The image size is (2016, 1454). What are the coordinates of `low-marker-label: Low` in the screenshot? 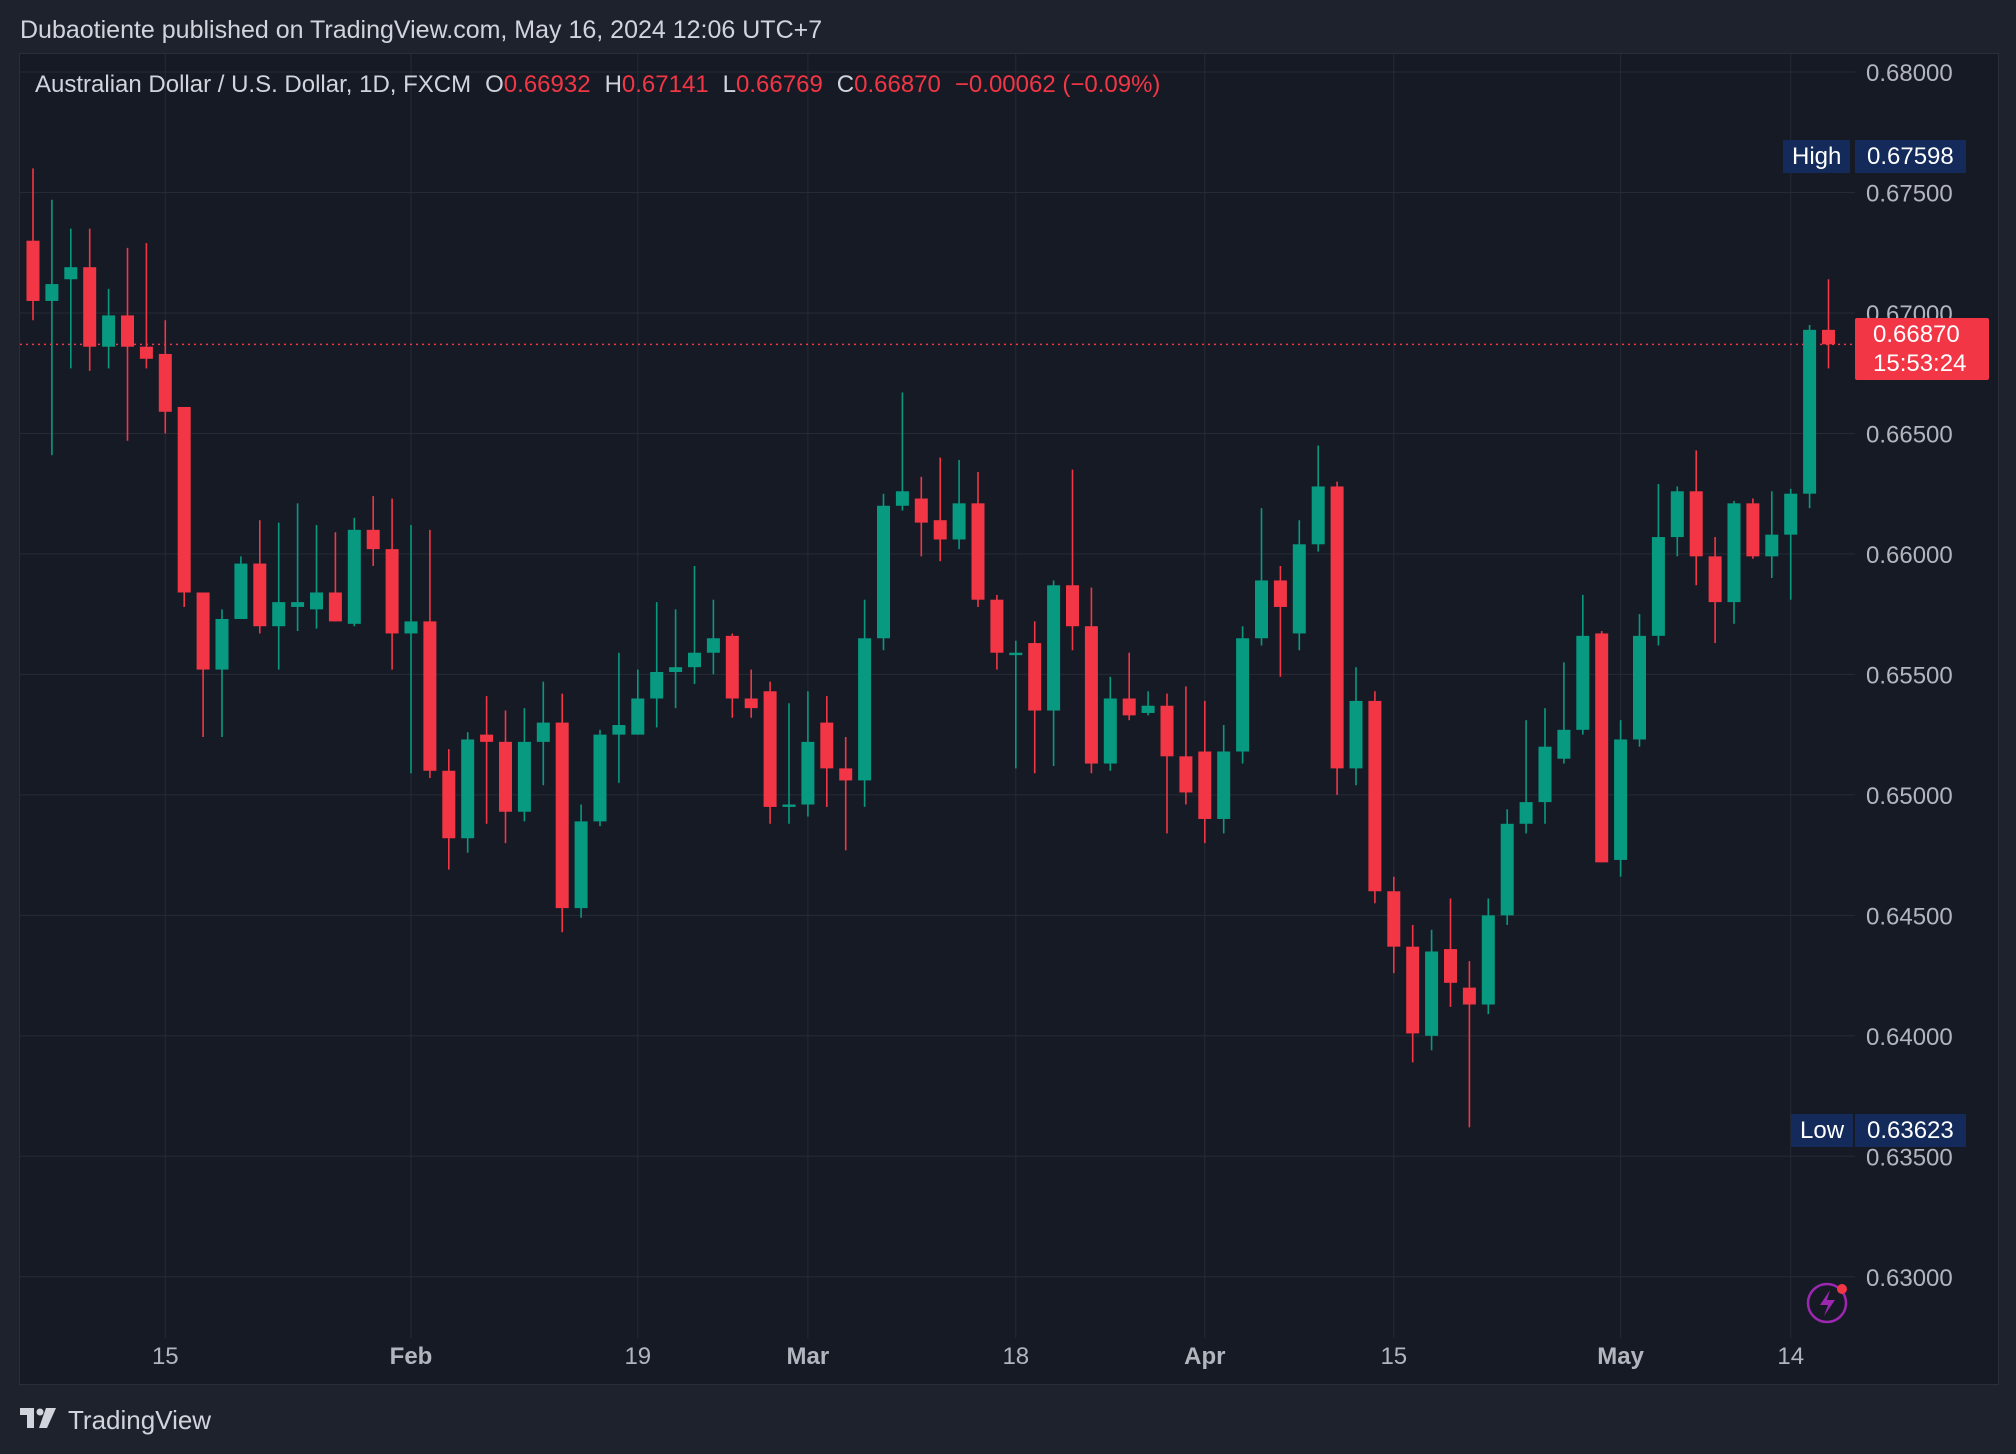 It's located at (1822, 1130).